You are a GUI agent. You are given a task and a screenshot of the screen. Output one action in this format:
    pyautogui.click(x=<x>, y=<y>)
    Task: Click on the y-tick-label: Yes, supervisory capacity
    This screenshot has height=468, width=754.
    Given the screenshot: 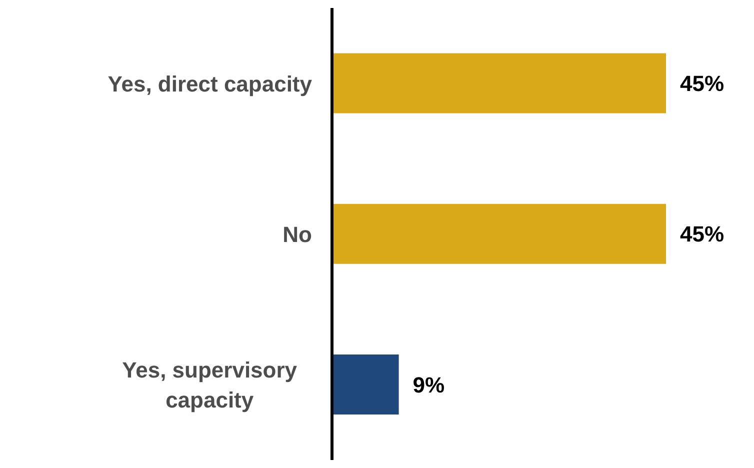 What is the action you would take?
    pyautogui.click(x=210, y=385)
    